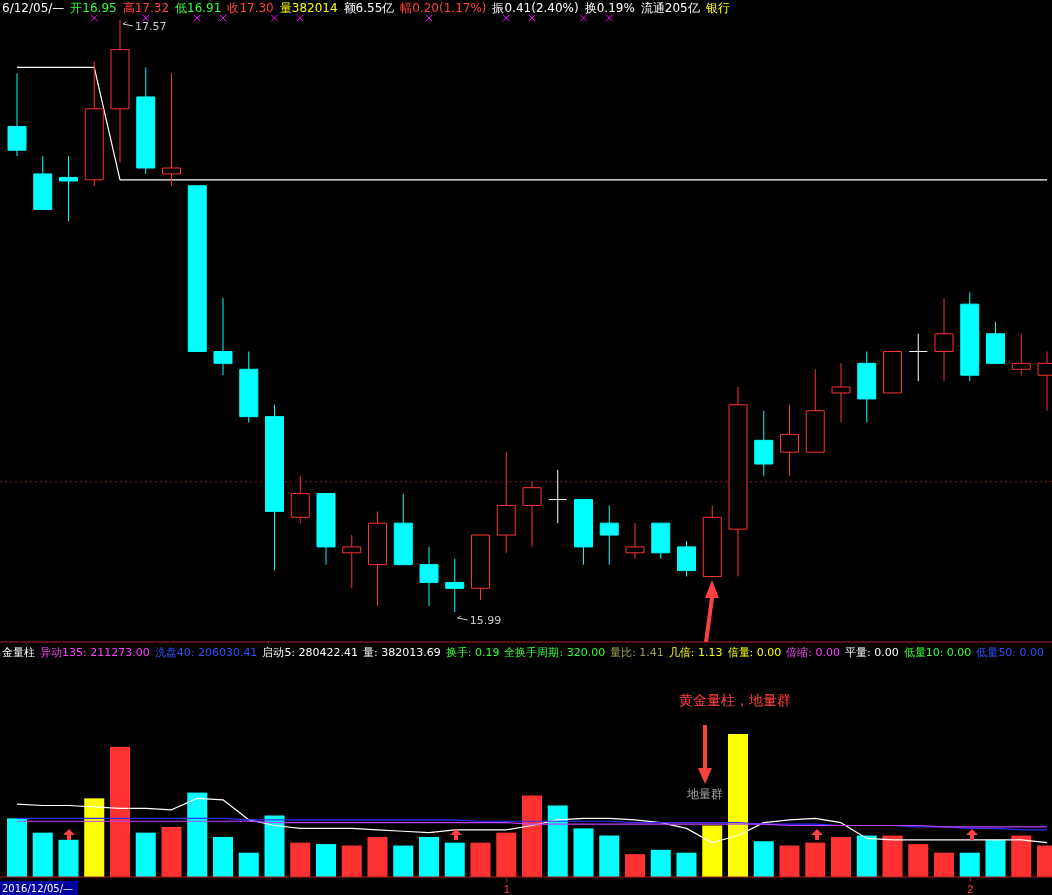 The width and height of the screenshot is (1052, 895). Describe the element at coordinates (609, 8) in the screenshot. I see `text: 换0.19%` at that location.